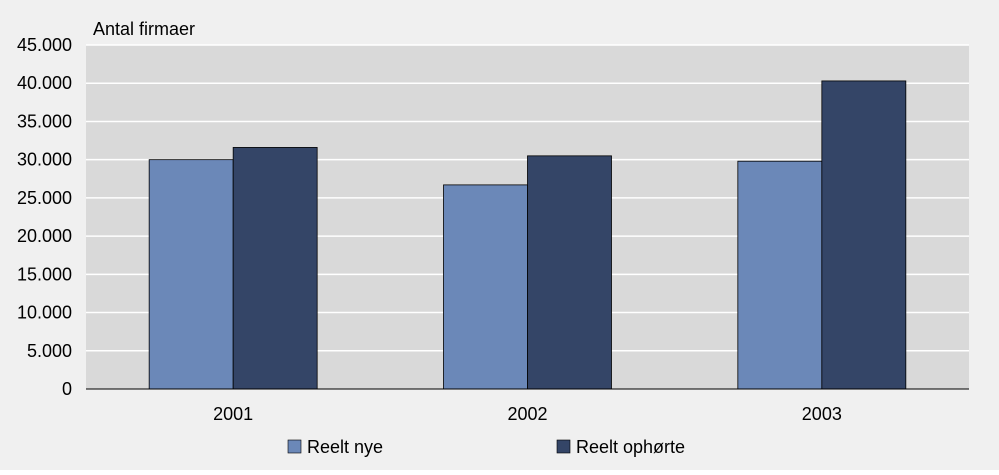 The image size is (999, 475). Describe the element at coordinates (44, 121) in the screenshot. I see `y-tick-label: 35.000` at that location.